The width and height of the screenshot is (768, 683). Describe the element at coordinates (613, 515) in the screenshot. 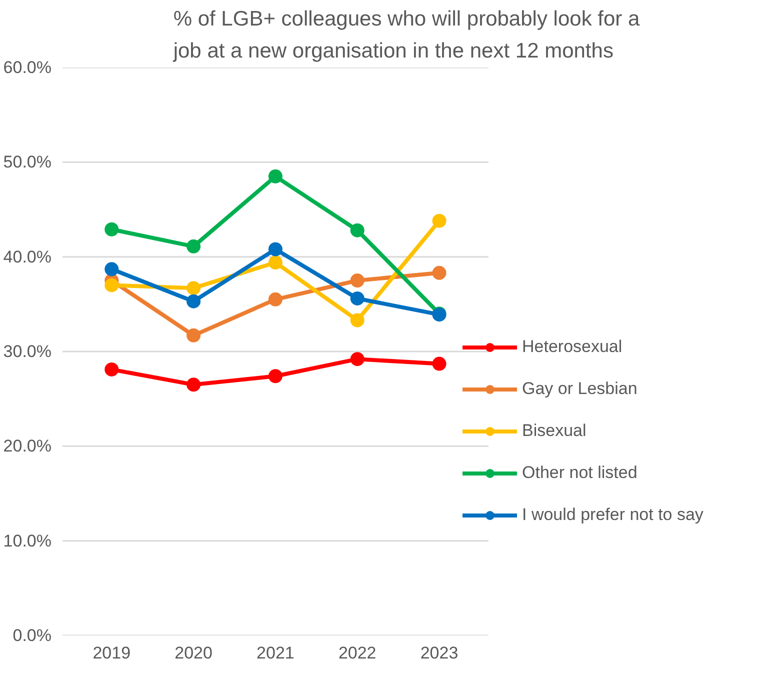

I see `legend-label: I would prefer not to say` at that location.